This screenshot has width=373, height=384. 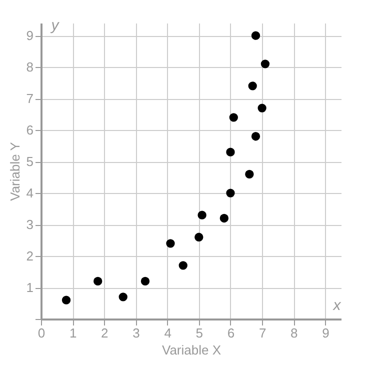 What do you see at coordinates (30, 130) in the screenshot?
I see `y-tick-label: 6` at bounding box center [30, 130].